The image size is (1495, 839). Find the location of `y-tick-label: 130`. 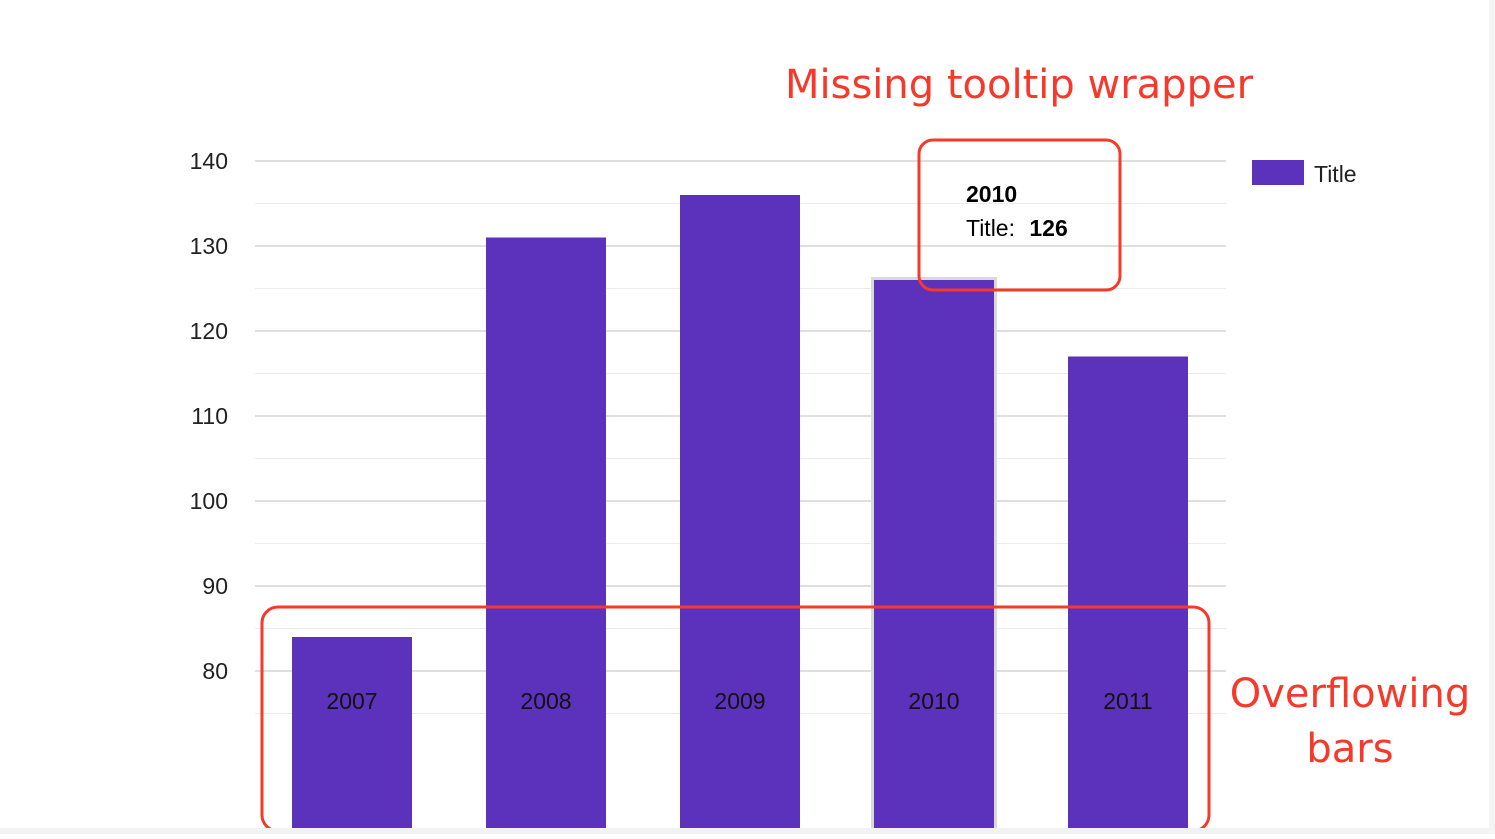

y-tick-label: 130 is located at coordinates (209, 246).